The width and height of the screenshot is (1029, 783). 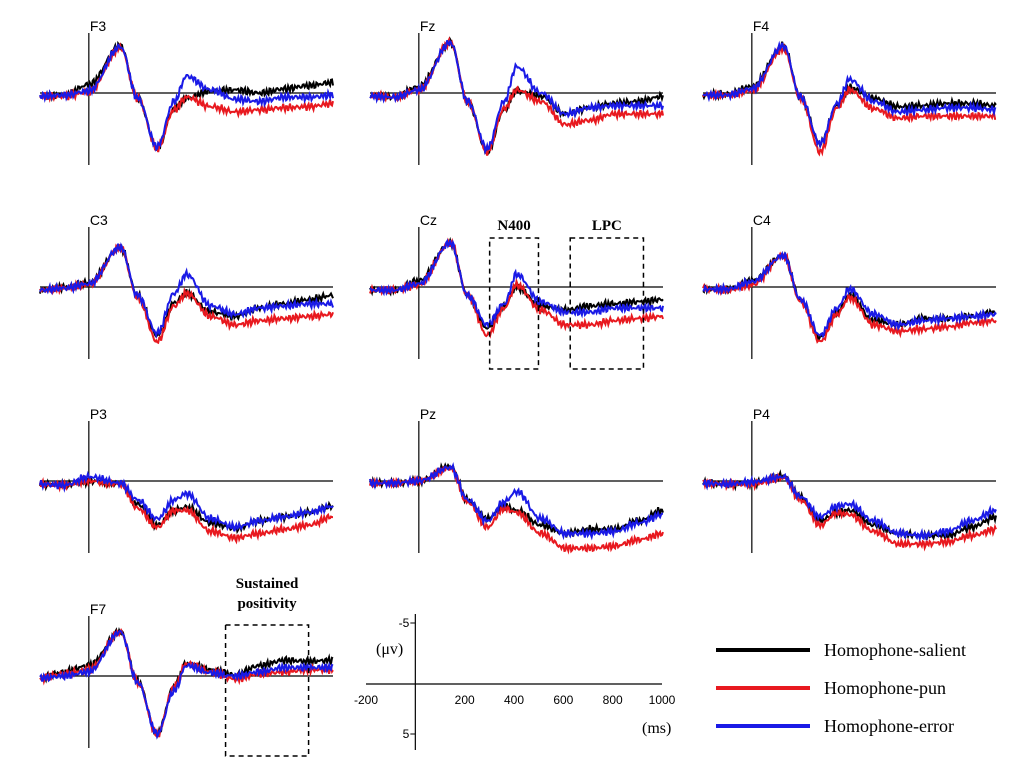 I want to click on legend-label: Homophone-pun, so click(x=885, y=688).